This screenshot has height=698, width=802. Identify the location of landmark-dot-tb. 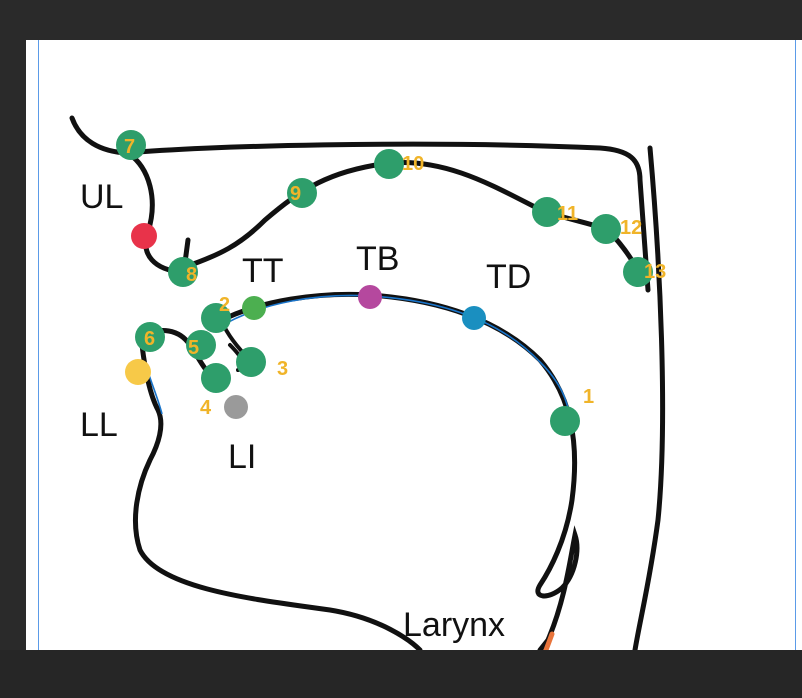
(370, 297).